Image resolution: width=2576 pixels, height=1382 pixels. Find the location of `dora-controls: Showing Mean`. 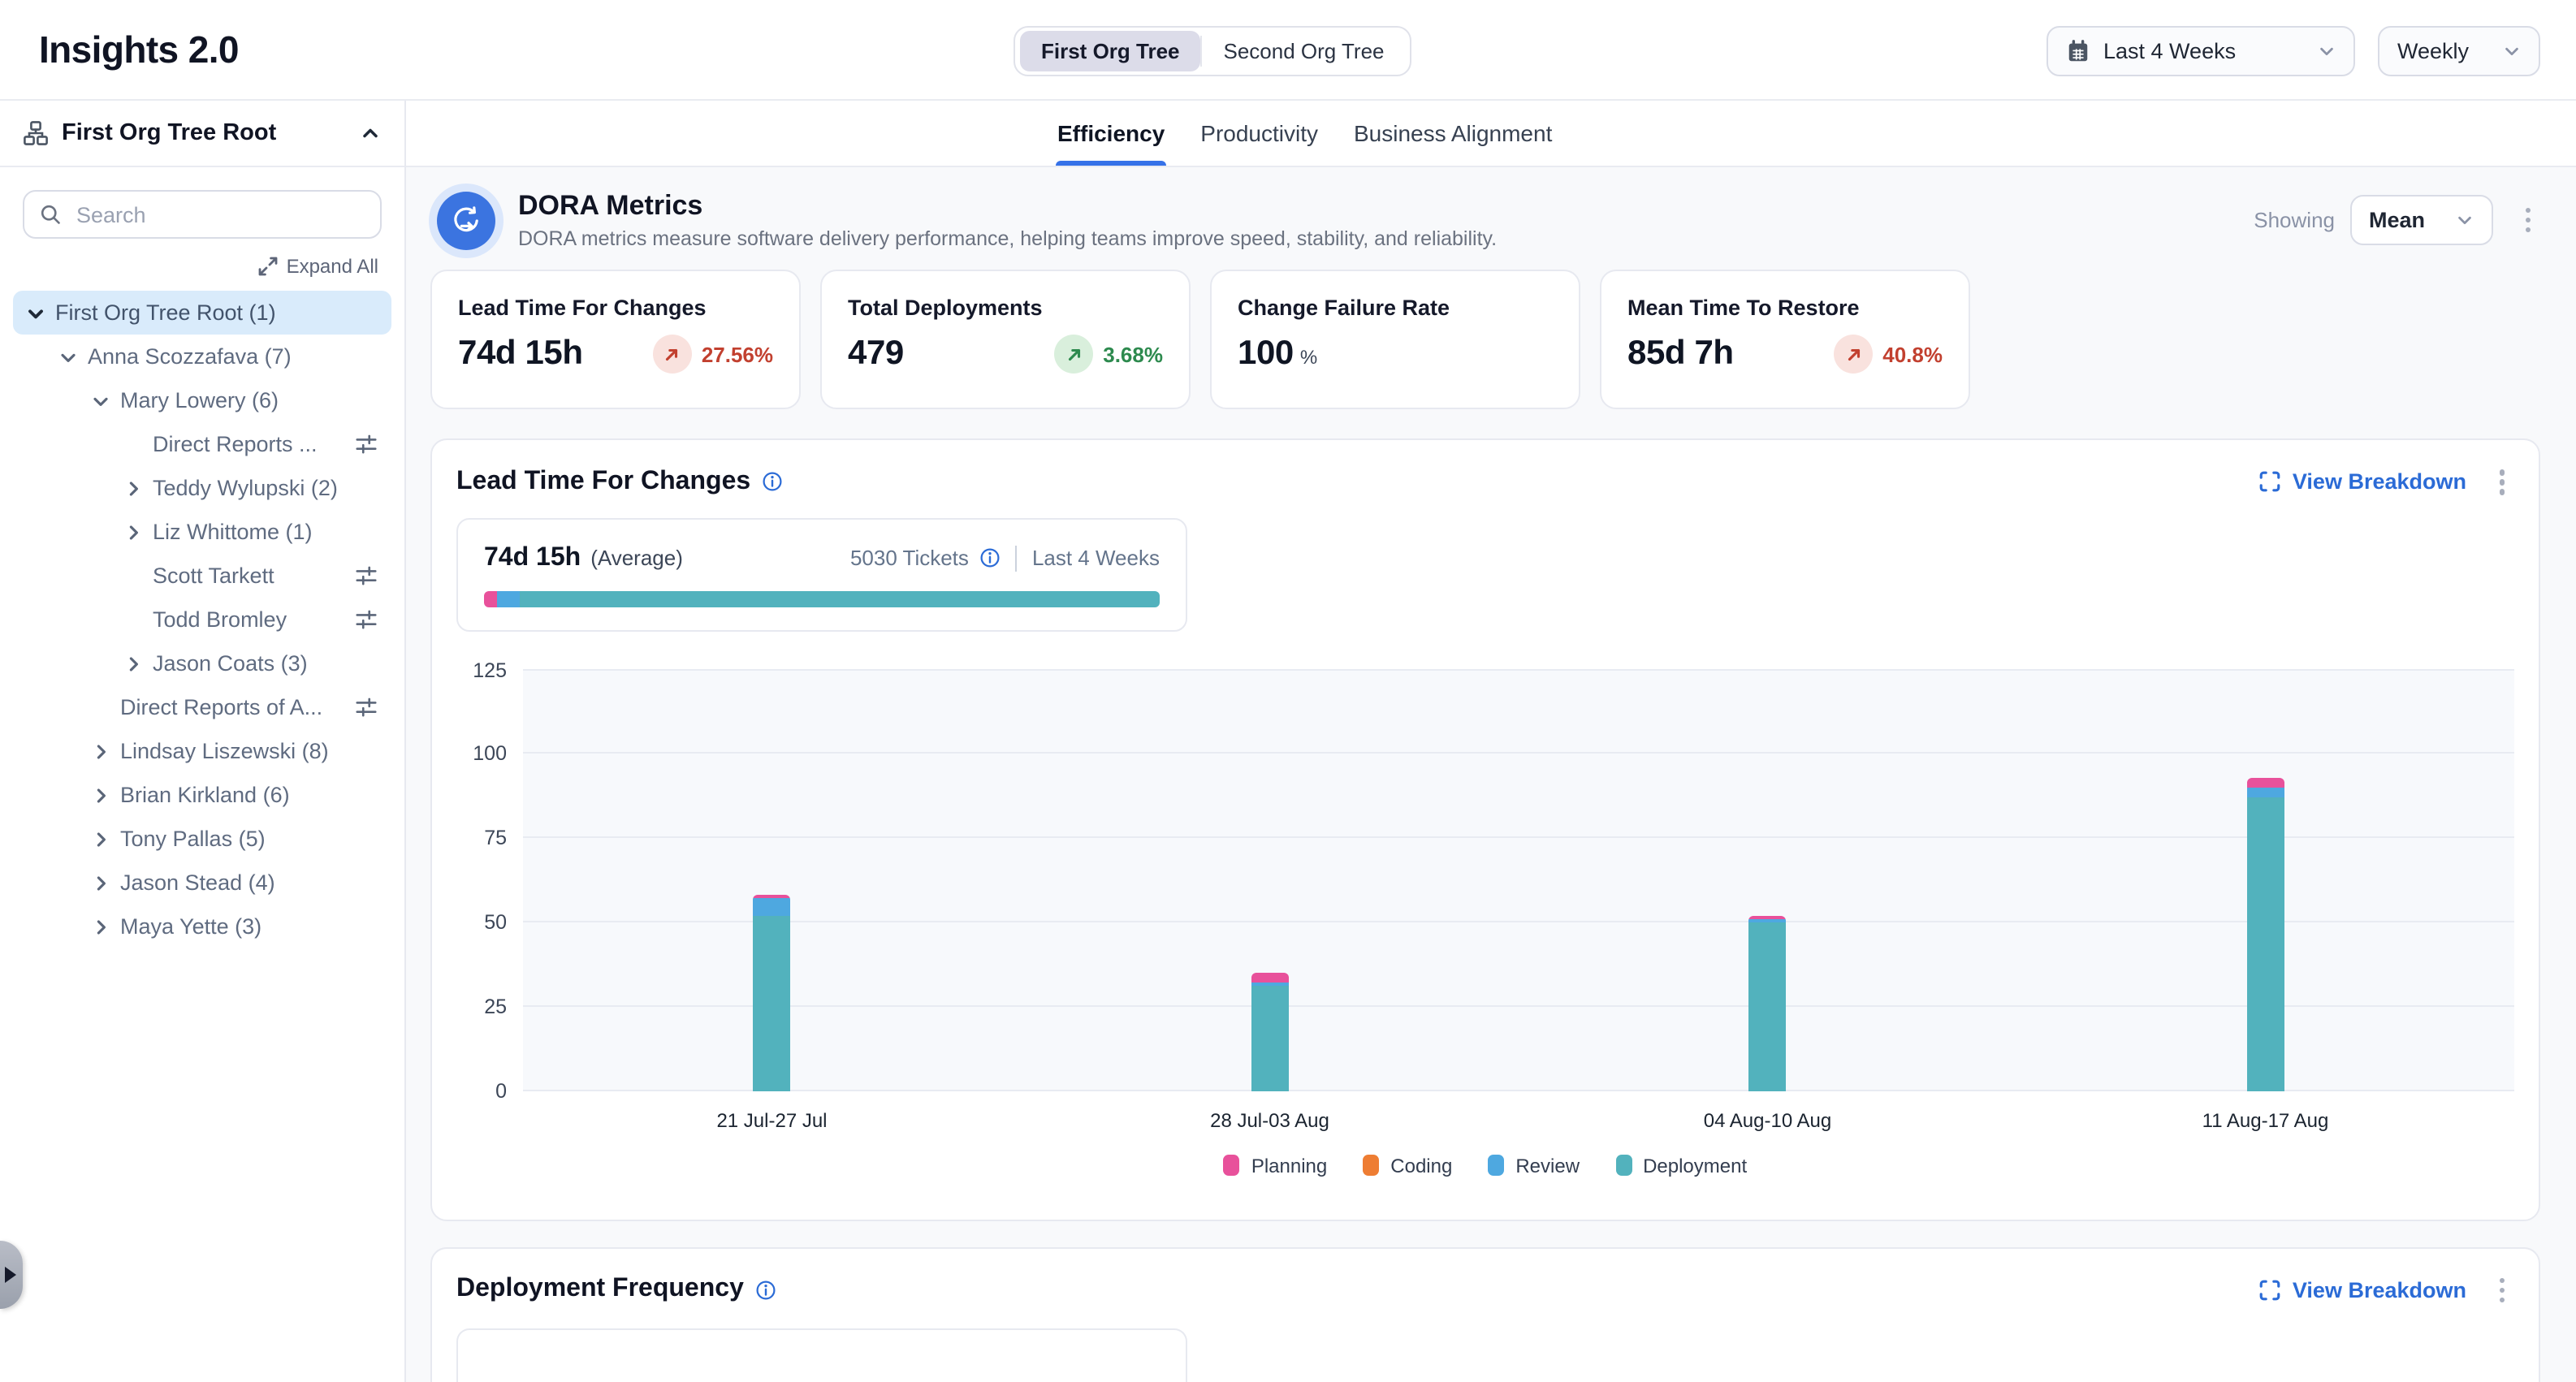

dora-controls: Showing Mean is located at coordinates (2397, 220).